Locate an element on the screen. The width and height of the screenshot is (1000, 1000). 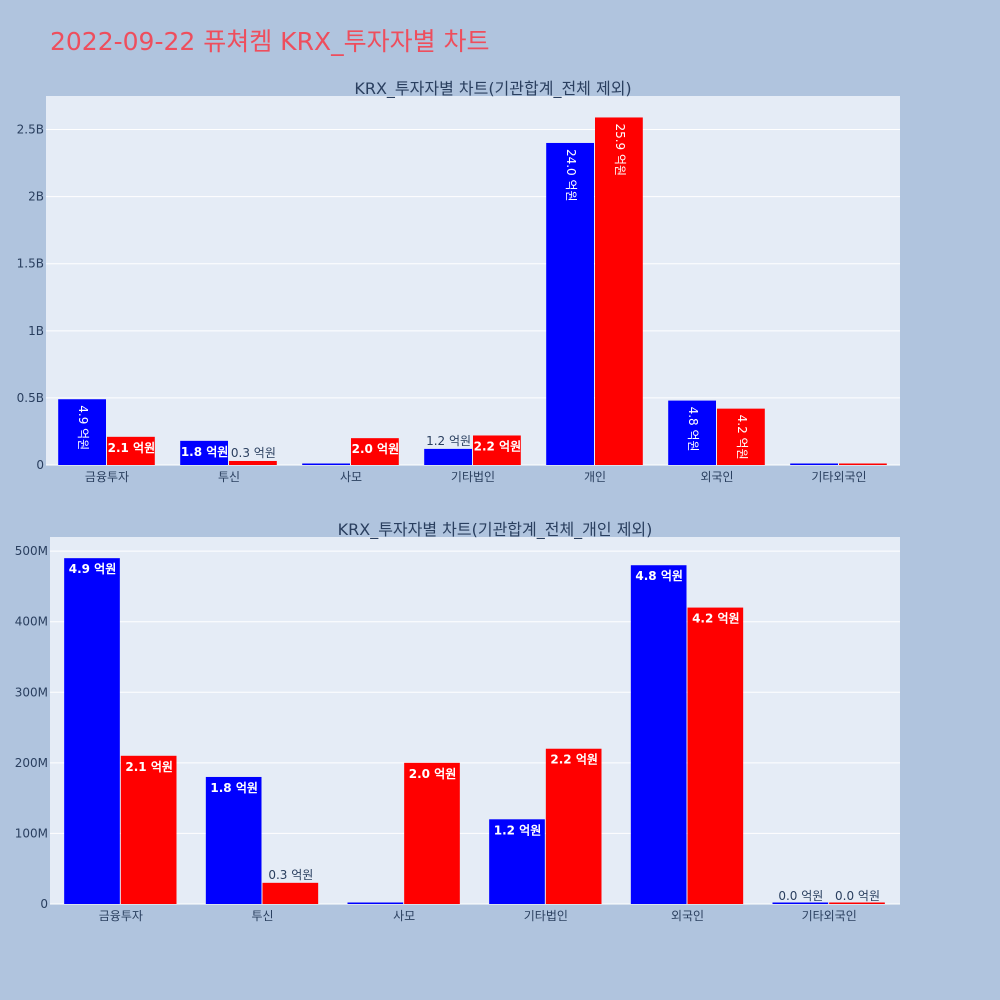
chart-title: KRX_투자자별 차트(기관합계_전체 제외) is located at coordinates (492, 89).